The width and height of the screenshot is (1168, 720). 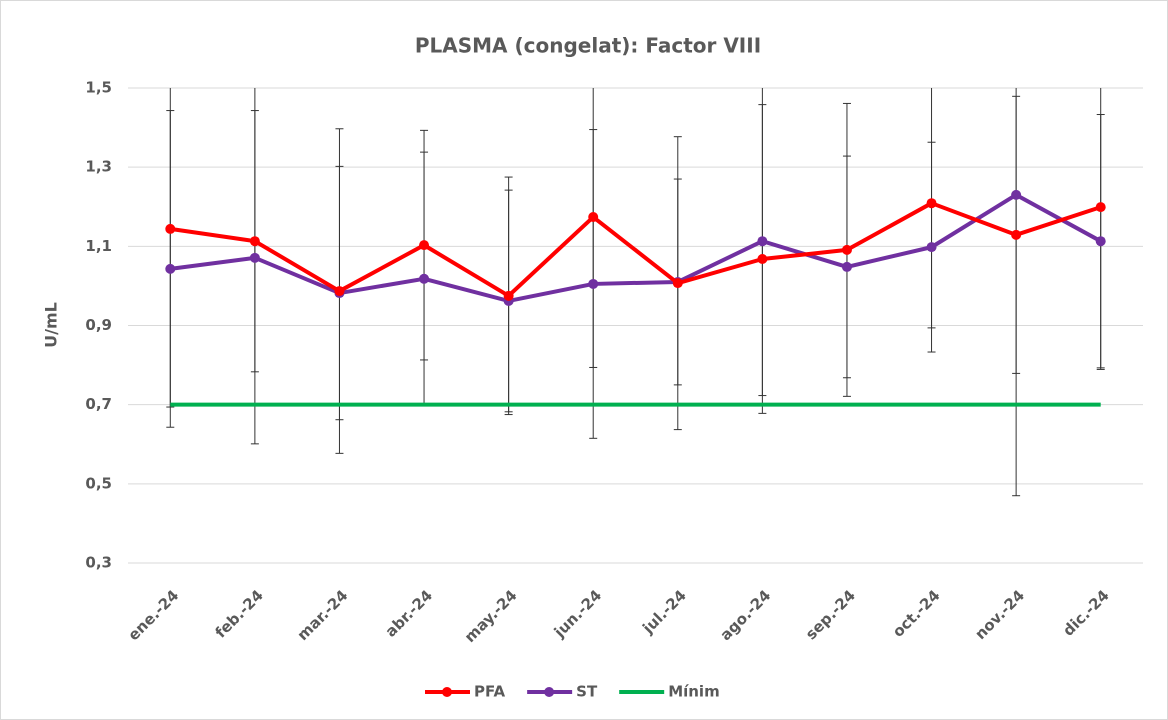 What do you see at coordinates (98, 88) in the screenshot?
I see `y-tick-label: 1,5` at bounding box center [98, 88].